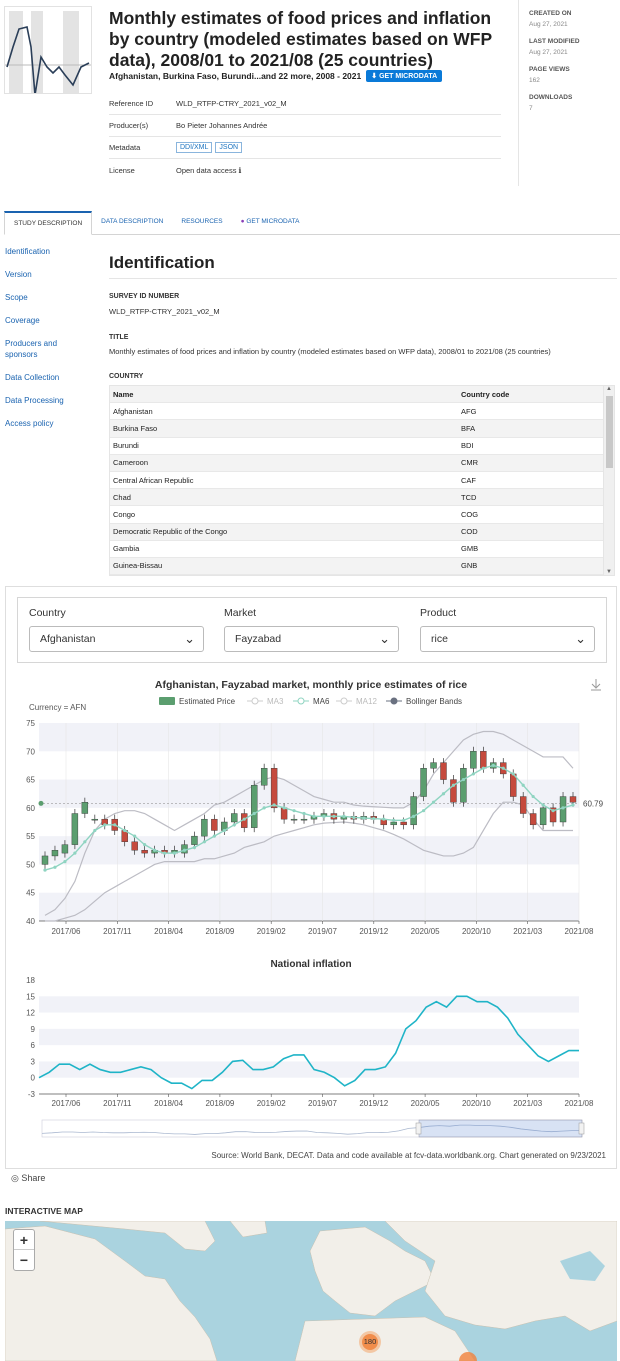 This screenshot has width=620, height=1361. I want to click on nav-identification: Identification, so click(27, 251).